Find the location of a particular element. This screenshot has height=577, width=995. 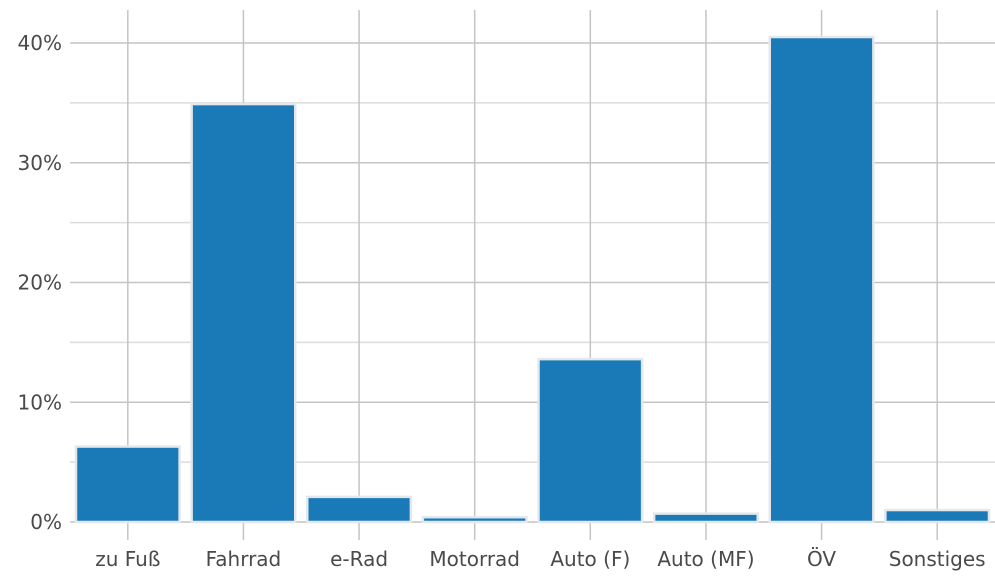

x-tick-label: ÖV is located at coordinates (821, 559).